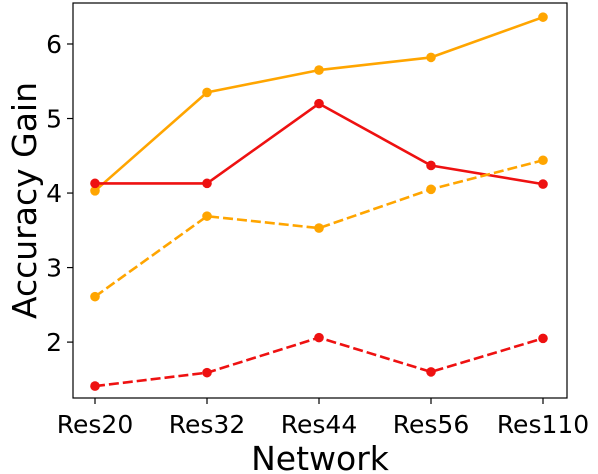 The width and height of the screenshot is (598, 474). I want to click on y-tick-label: 3, so click(54, 268).